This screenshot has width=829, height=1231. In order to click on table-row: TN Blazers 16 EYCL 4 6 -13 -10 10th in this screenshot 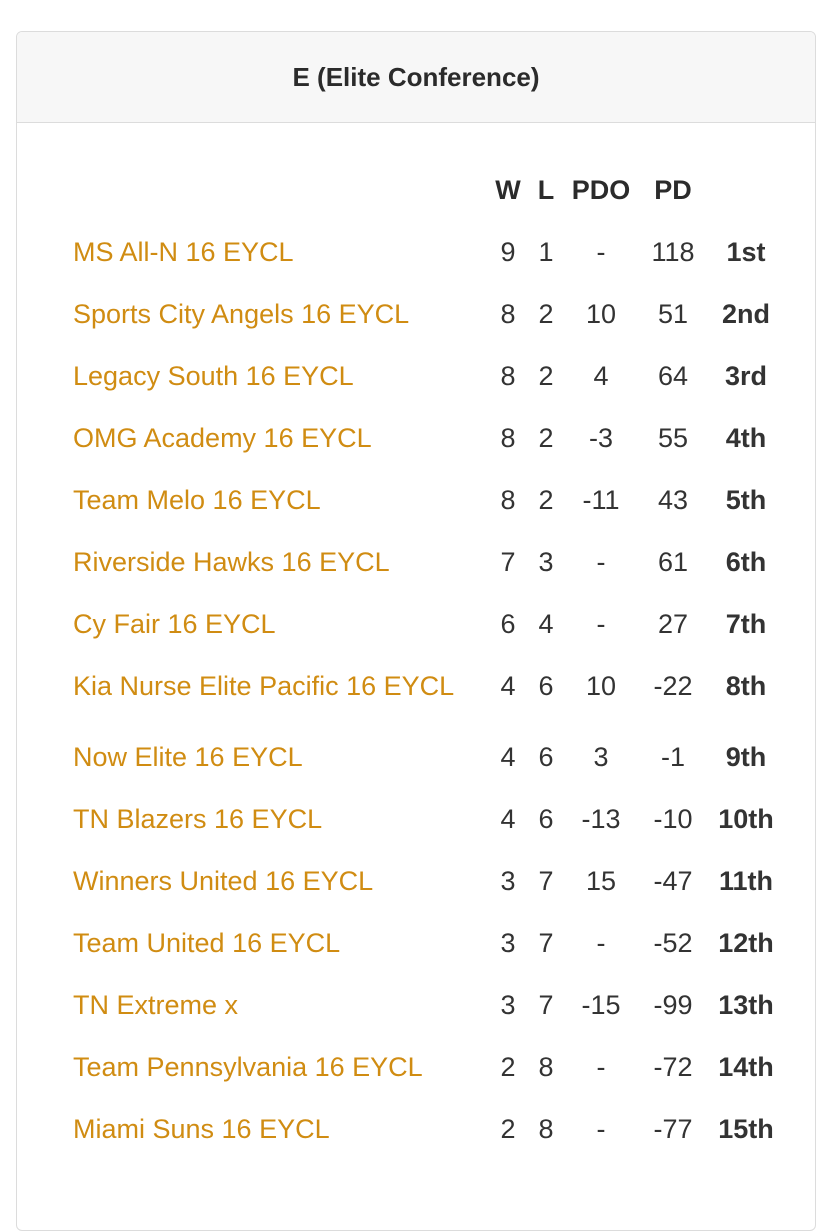, I will do `click(428, 819)`.